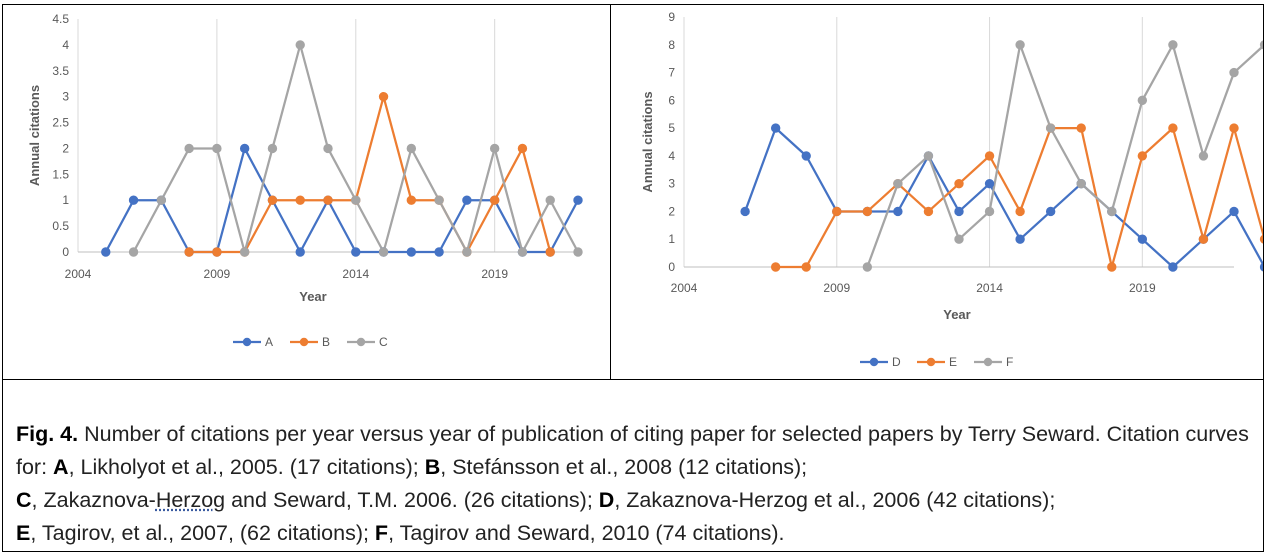  Describe the element at coordinates (381, 533) in the screenshot. I see `caption-f-label: F` at that location.